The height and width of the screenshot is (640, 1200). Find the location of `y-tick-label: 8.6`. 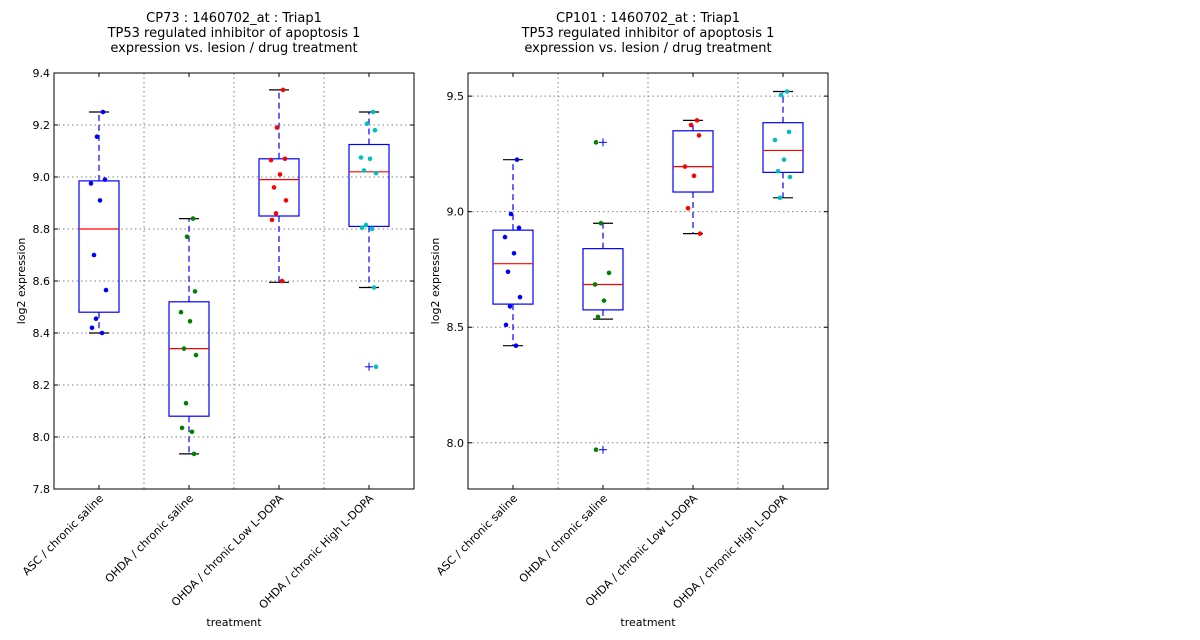

y-tick-label: 8.6 is located at coordinates (42, 281).